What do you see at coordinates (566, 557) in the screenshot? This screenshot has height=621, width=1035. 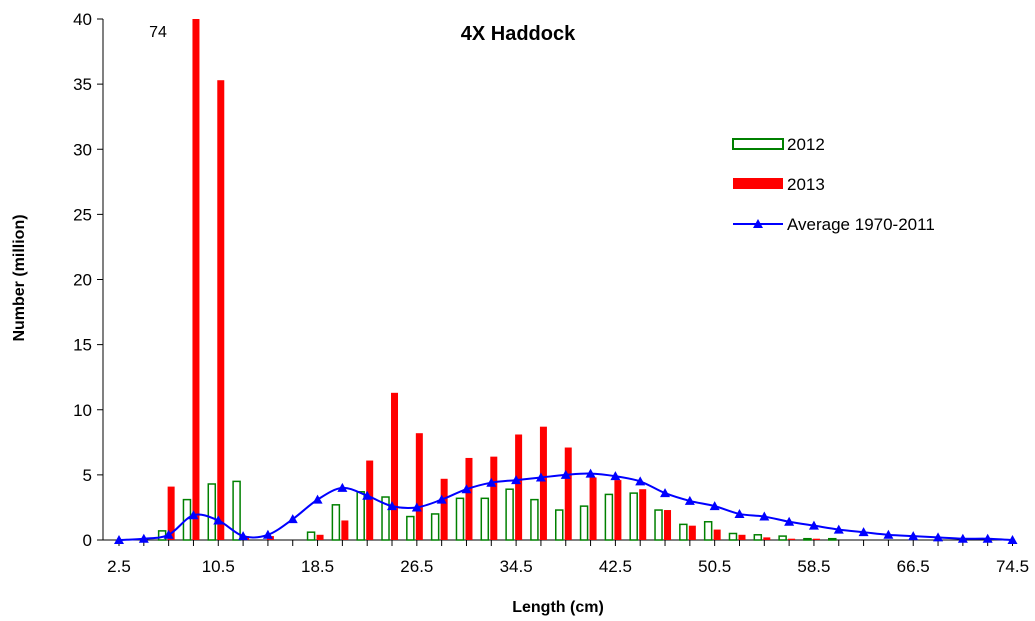 I see `x-axis: 2.5 10.5 18.5 26.5 34.5 42.5 50.5 58.5 66.5 74.5` at bounding box center [566, 557].